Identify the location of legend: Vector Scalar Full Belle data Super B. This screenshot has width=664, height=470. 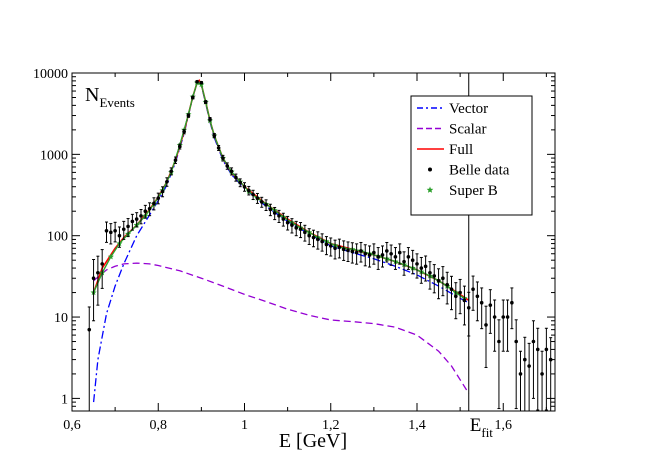
(471, 155).